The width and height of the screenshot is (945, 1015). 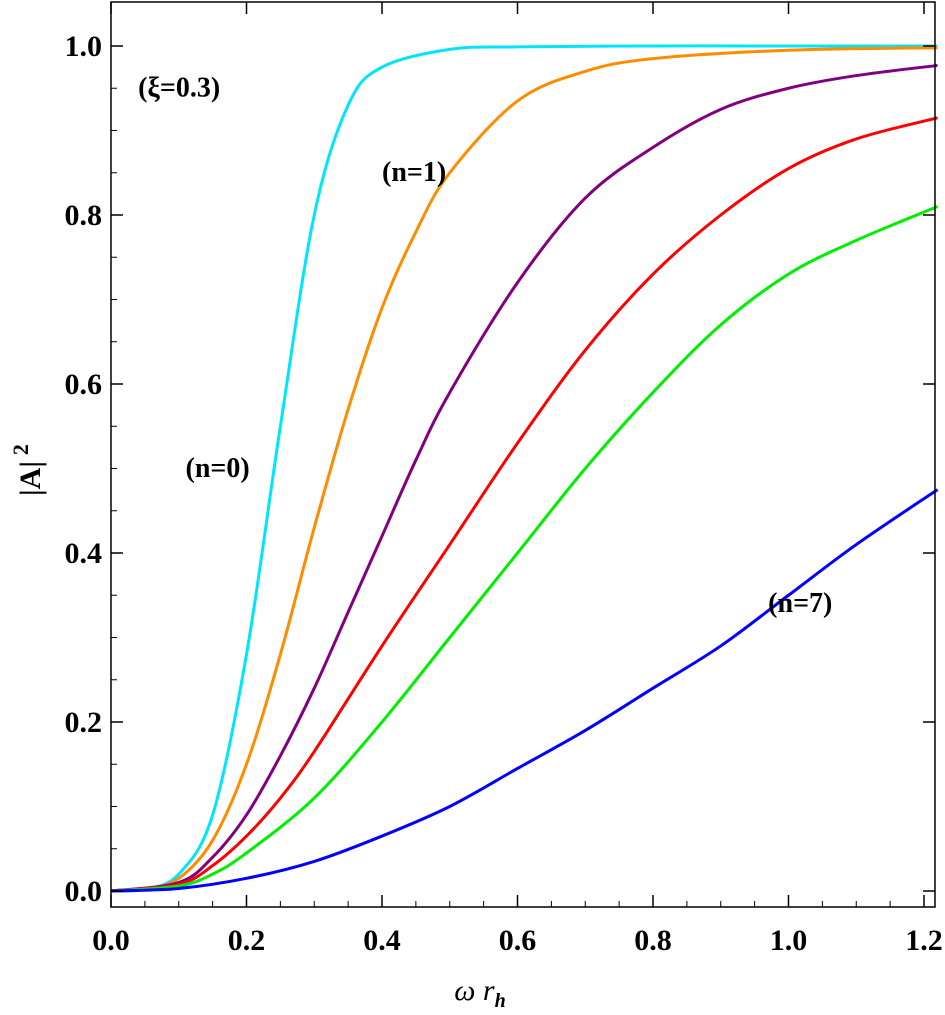 I want to click on annotation-label: (ξ=0.3), so click(x=179, y=88).